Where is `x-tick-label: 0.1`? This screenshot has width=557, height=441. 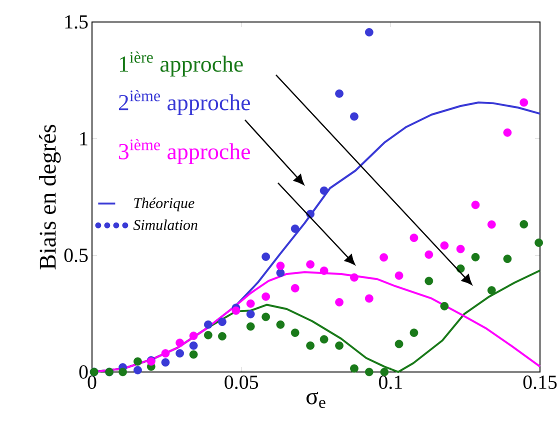 x-tick-label: 0.1 is located at coordinates (390, 383).